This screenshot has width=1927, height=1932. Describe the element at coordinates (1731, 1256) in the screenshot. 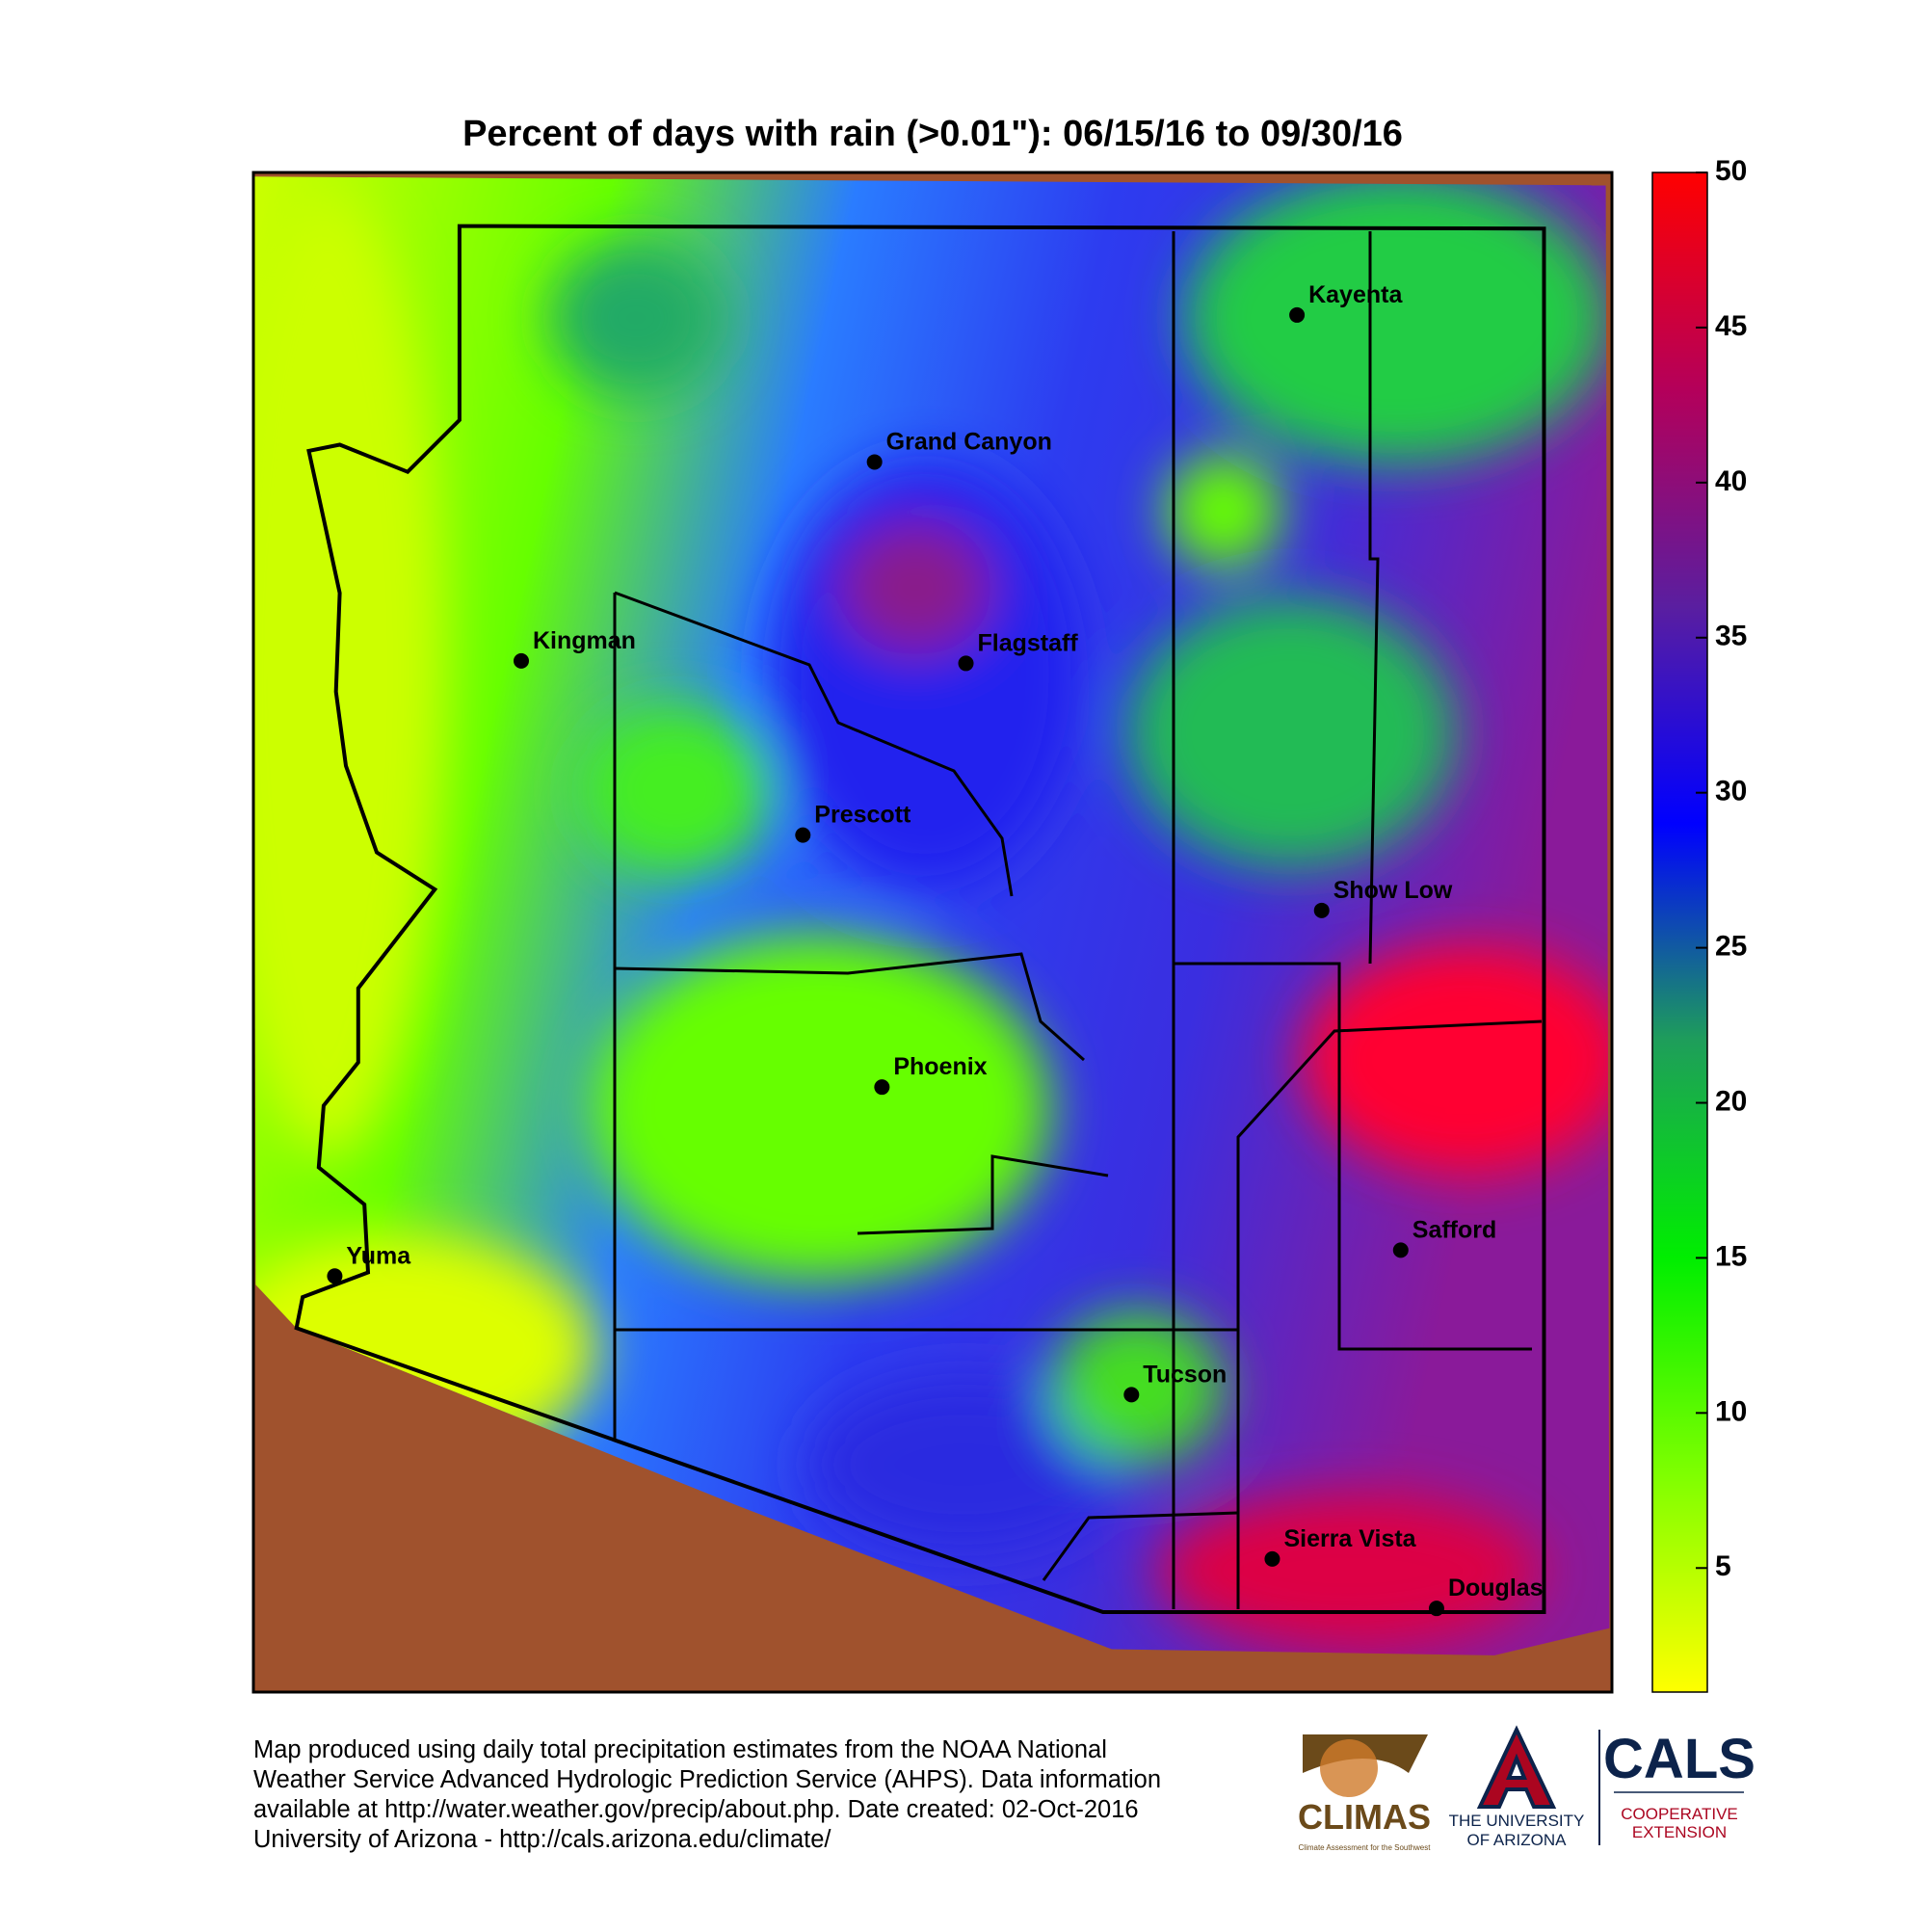

I see `colorbar-tick-label: 15` at that location.